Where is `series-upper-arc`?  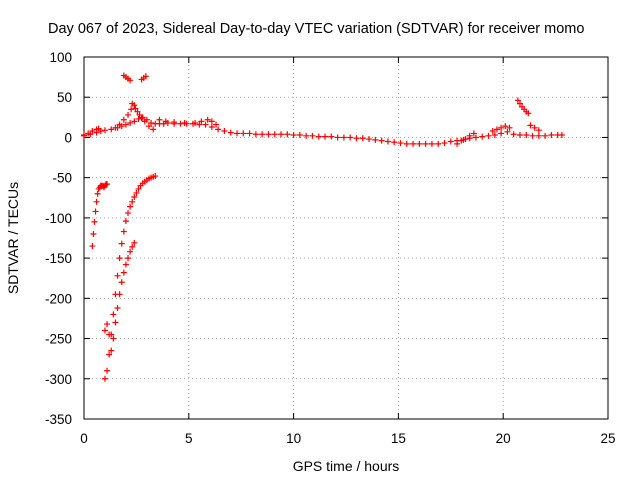
series-upper-arc is located at coordinates (134, 102).